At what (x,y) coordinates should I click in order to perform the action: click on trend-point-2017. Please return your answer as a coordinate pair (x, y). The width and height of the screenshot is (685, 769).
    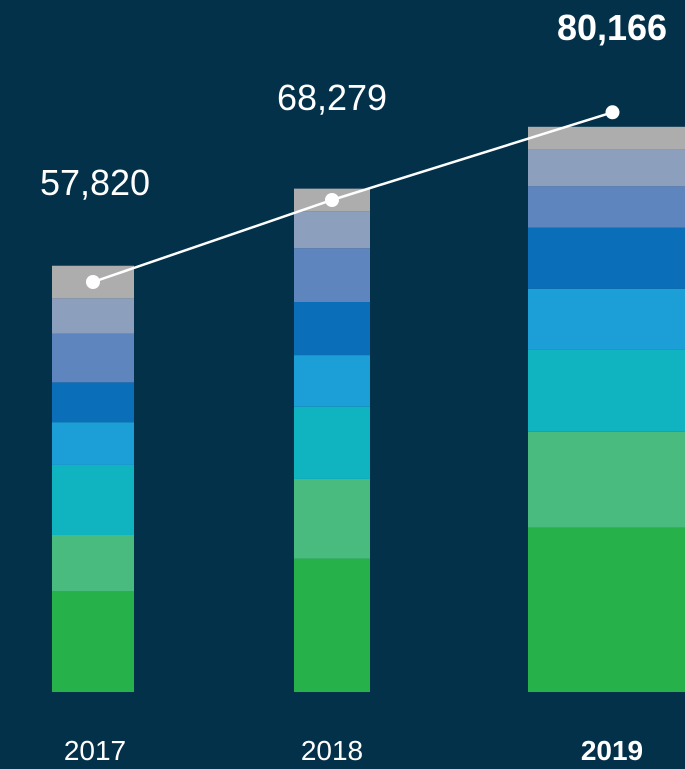
    Looking at the image, I should click on (93, 282).